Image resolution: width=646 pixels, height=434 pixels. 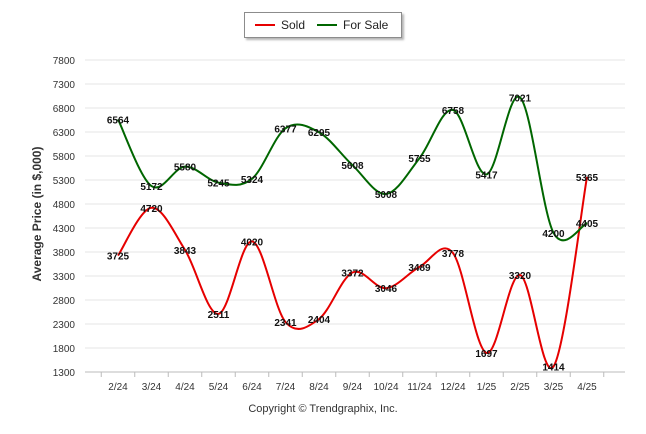 What do you see at coordinates (386, 195) in the screenshot?
I see `for-sale-data-label: 5008` at bounding box center [386, 195].